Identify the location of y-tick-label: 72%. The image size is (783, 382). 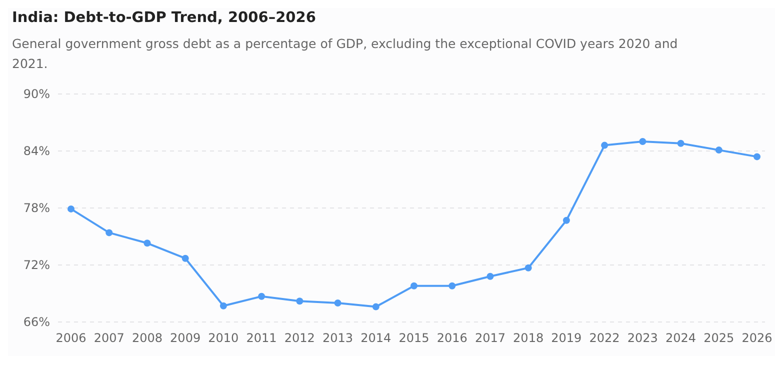
(36, 265).